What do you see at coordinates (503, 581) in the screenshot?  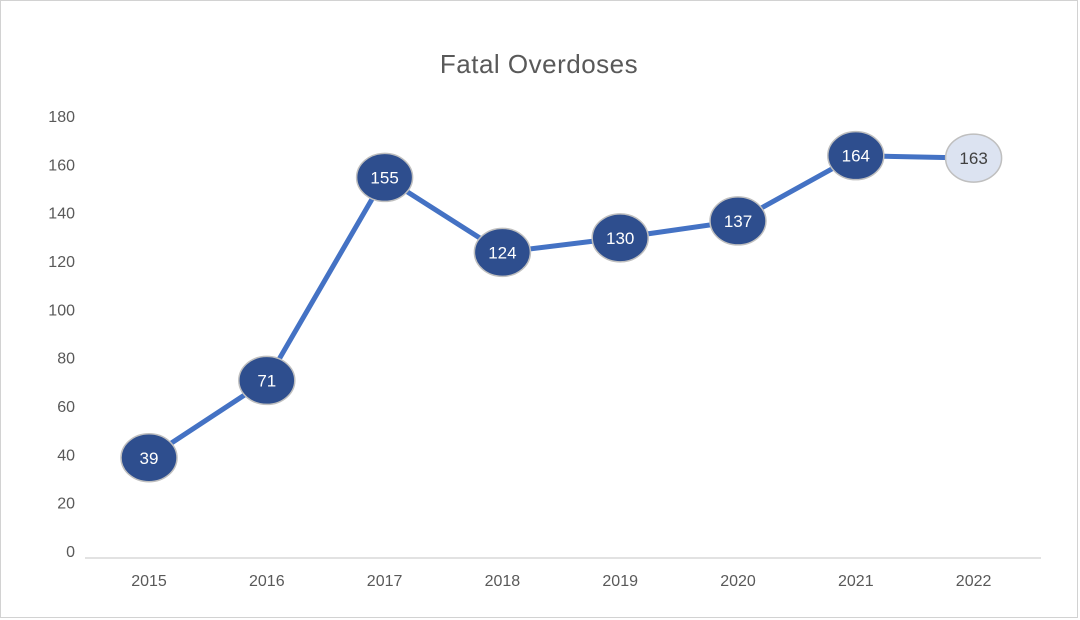 I see `x-tick-label: 2018` at bounding box center [503, 581].